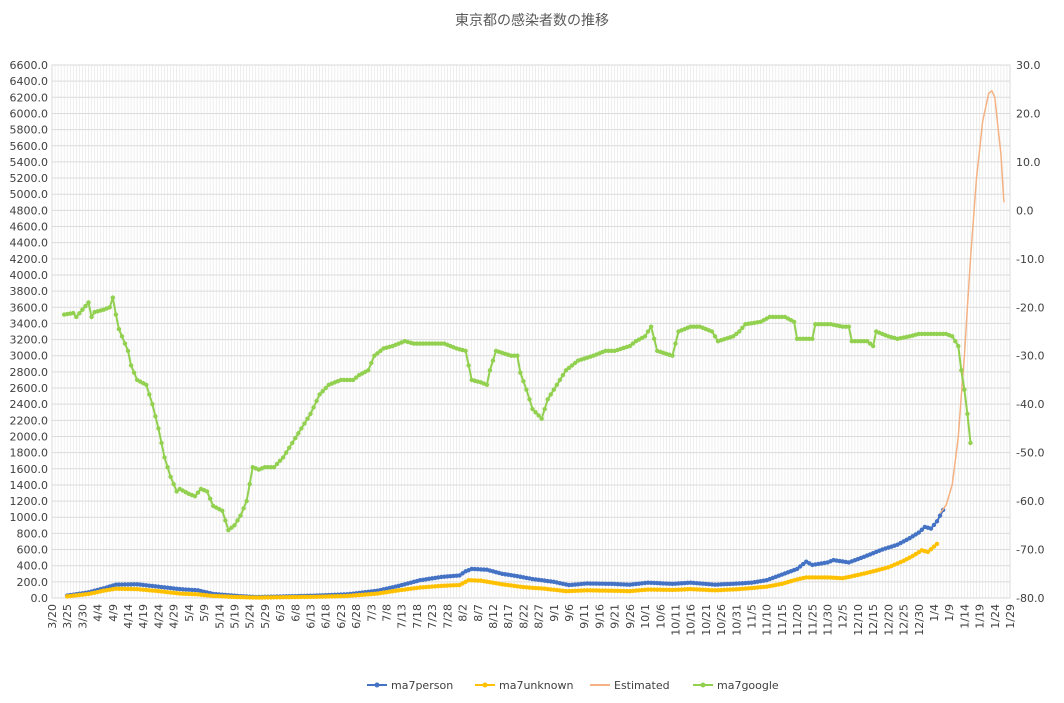 This screenshot has width=1064, height=703. I want to click on x-tick-label: 9/26, so click(630, 616).